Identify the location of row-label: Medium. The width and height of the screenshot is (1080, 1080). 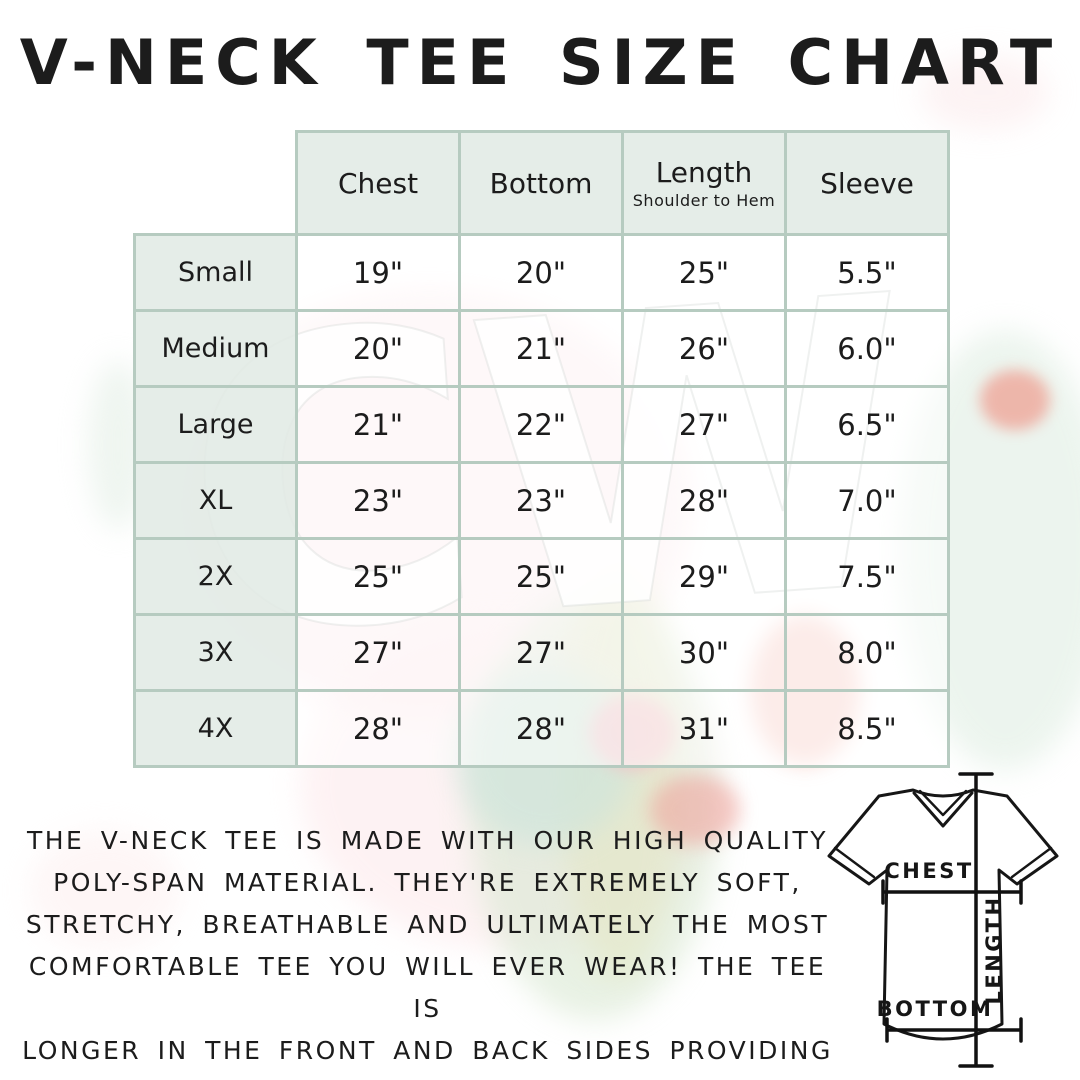
(215, 348).